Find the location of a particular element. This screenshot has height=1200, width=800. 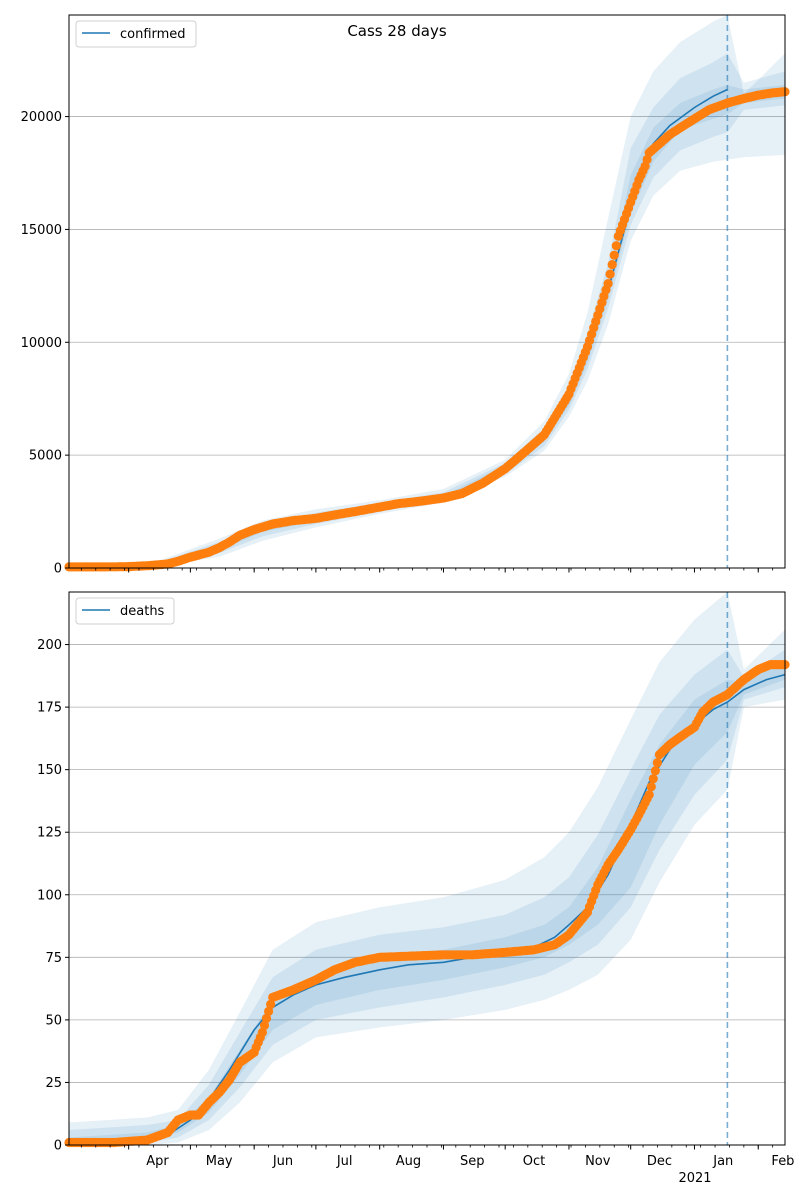

chart-title: Cass 28 days is located at coordinates (397, 31).